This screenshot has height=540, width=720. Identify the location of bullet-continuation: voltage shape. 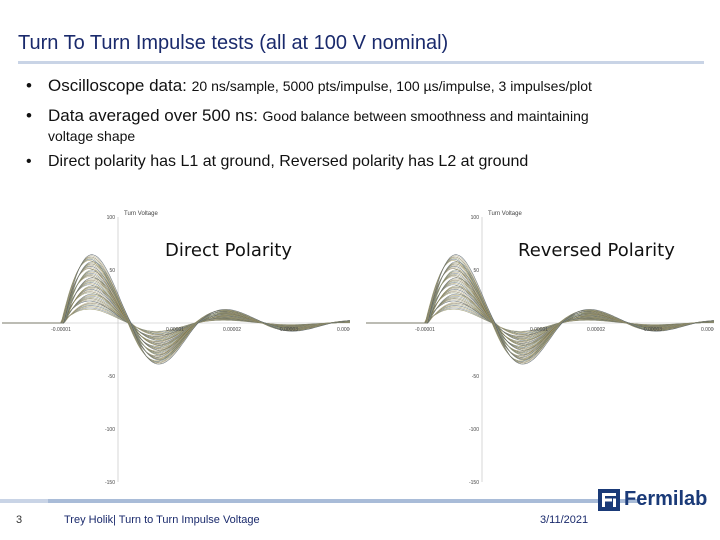
(92, 136).